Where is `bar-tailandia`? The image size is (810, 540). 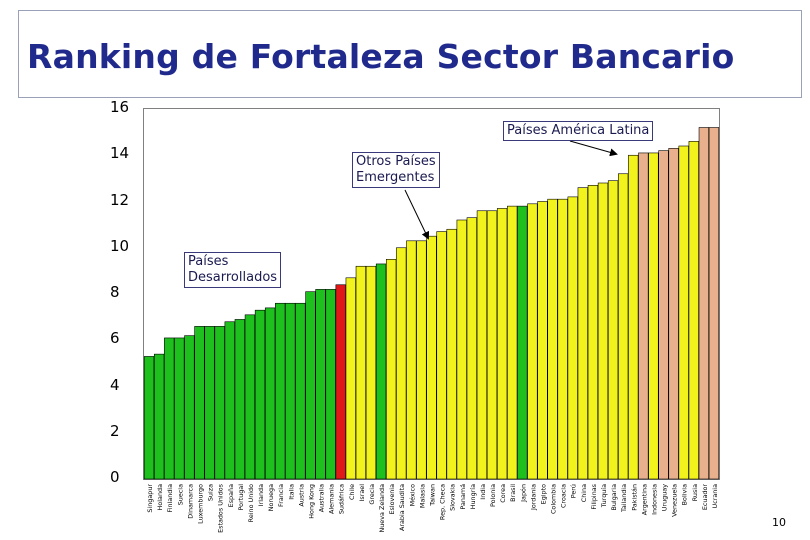 bar-tailandia is located at coordinates (623, 326).